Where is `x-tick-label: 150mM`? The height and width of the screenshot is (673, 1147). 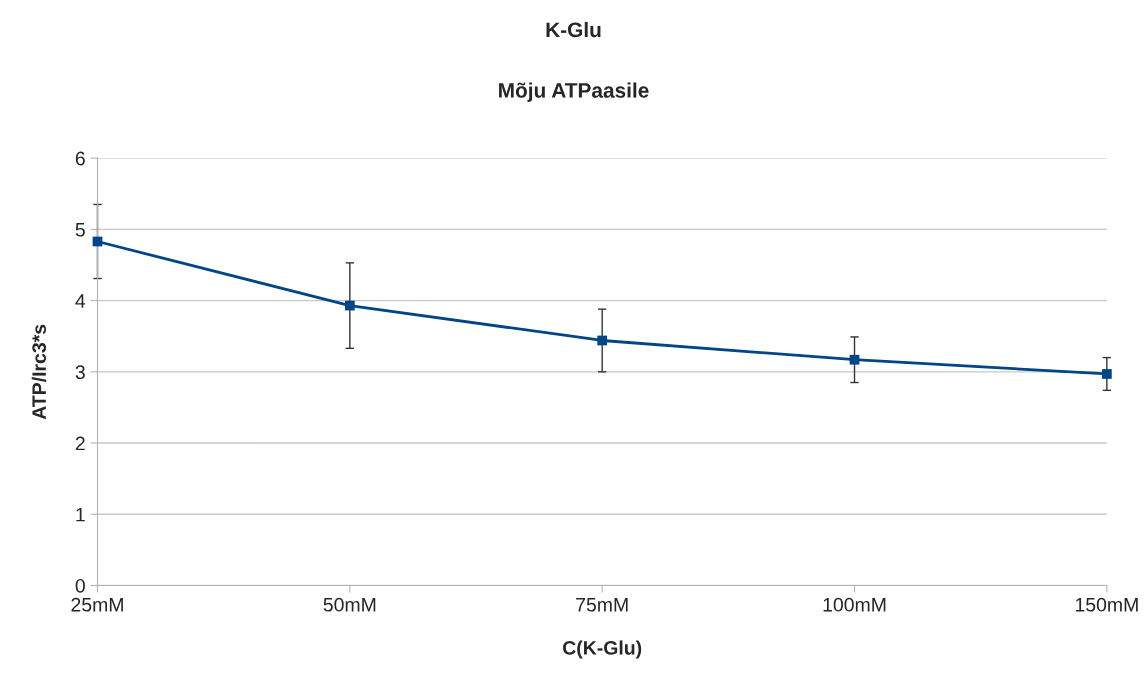
x-tick-label: 150mM is located at coordinates (1106, 604).